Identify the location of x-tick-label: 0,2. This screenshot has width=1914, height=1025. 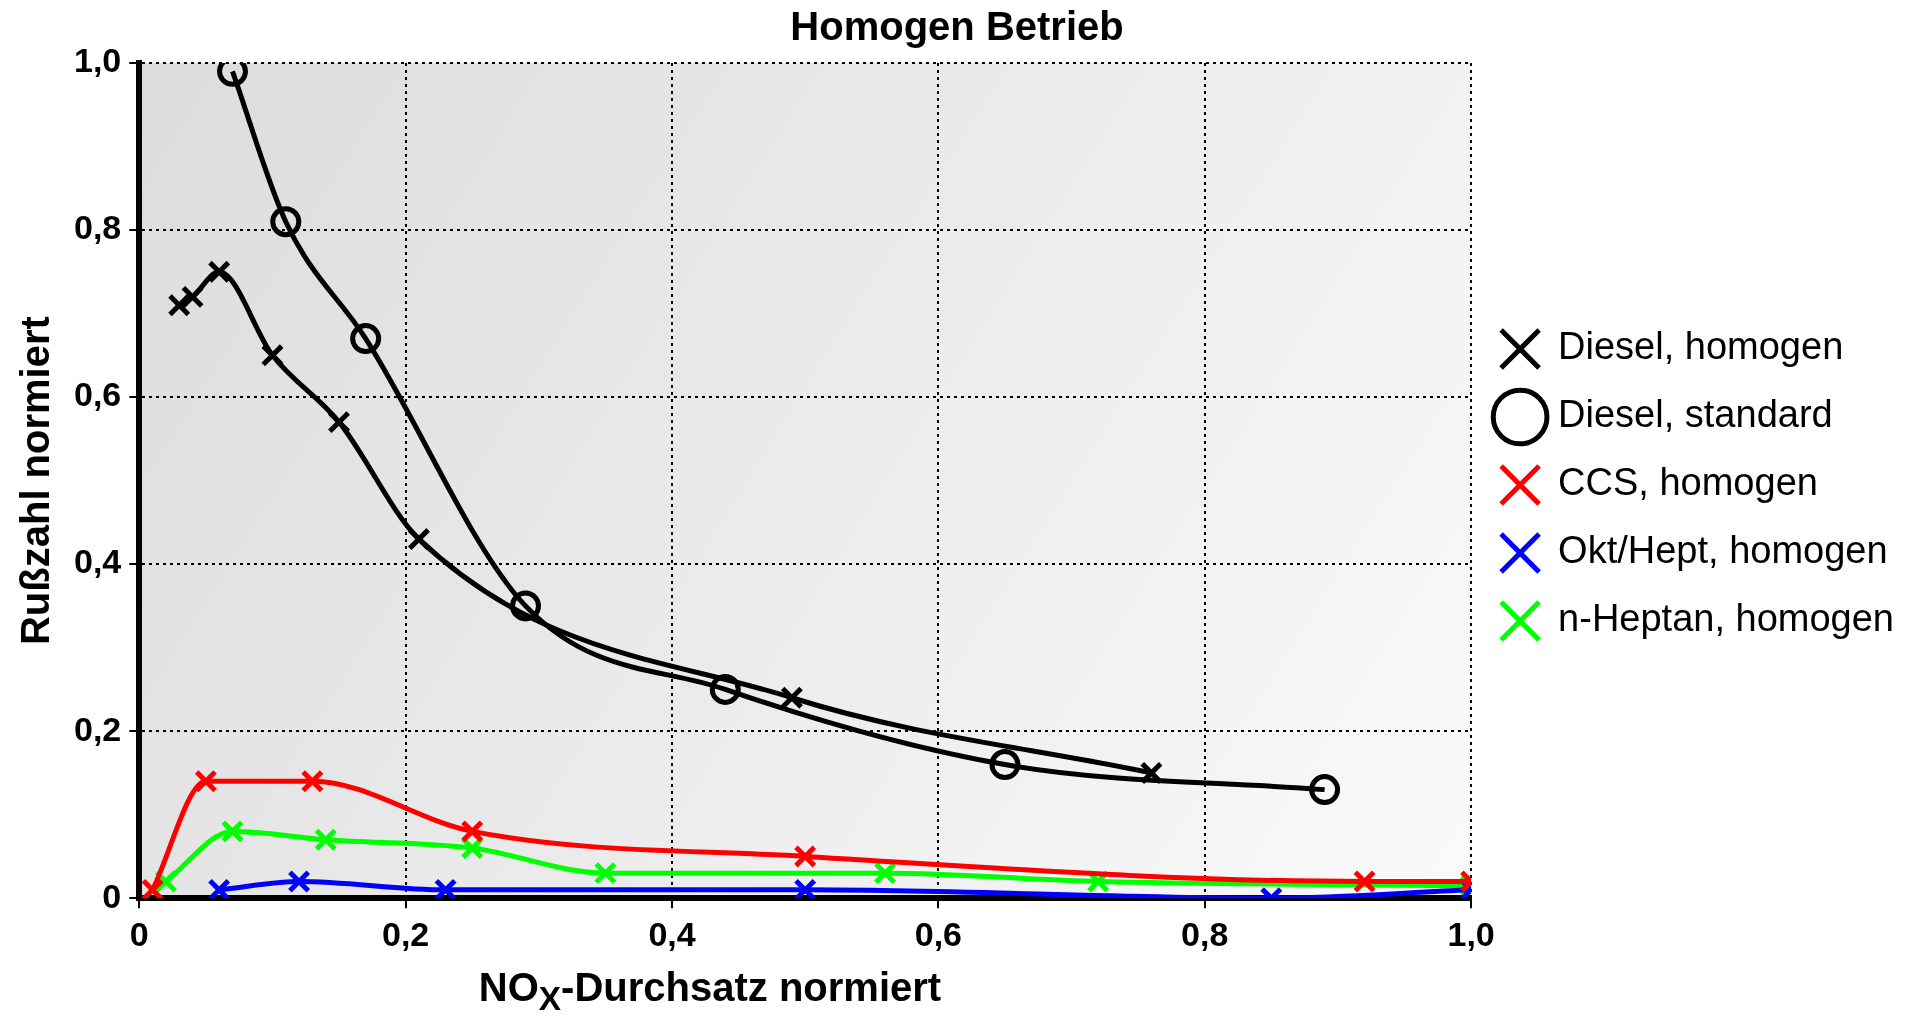
(406, 933).